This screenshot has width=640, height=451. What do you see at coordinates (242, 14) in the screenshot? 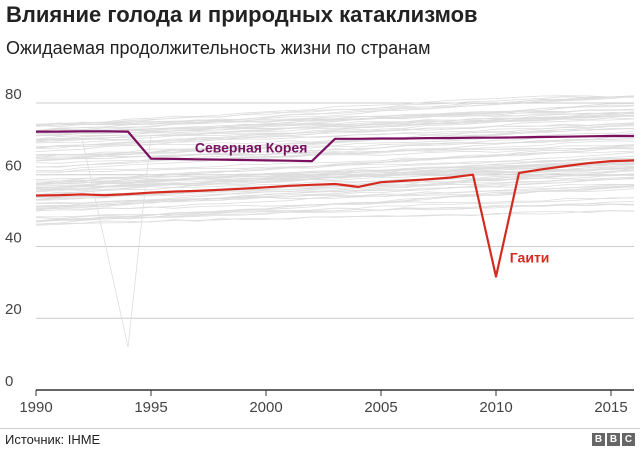
I see `chart-title: Влияние голода и природных катаклизмов` at bounding box center [242, 14].